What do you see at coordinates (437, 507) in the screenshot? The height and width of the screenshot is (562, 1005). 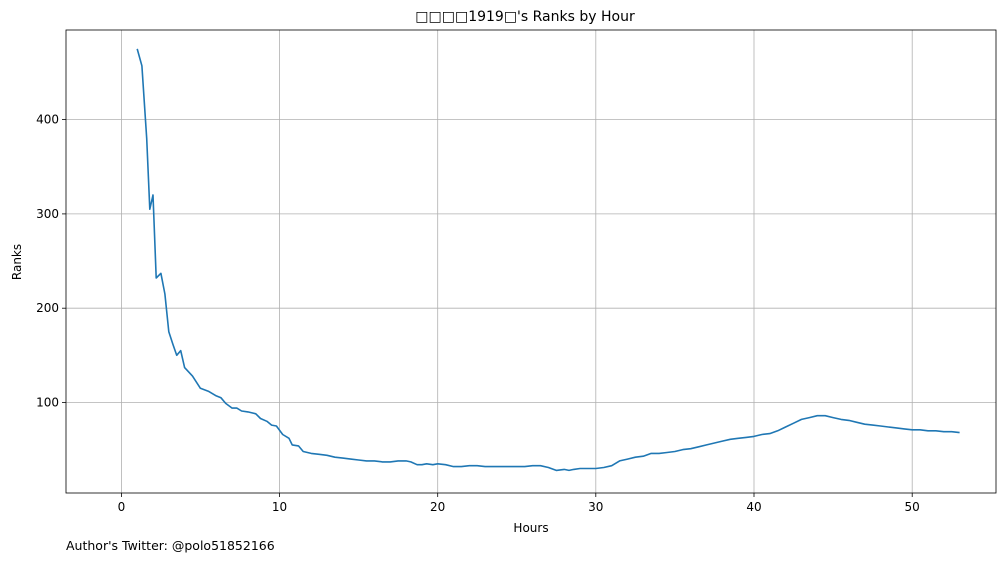 I see `x-tick-label: 20` at bounding box center [437, 507].